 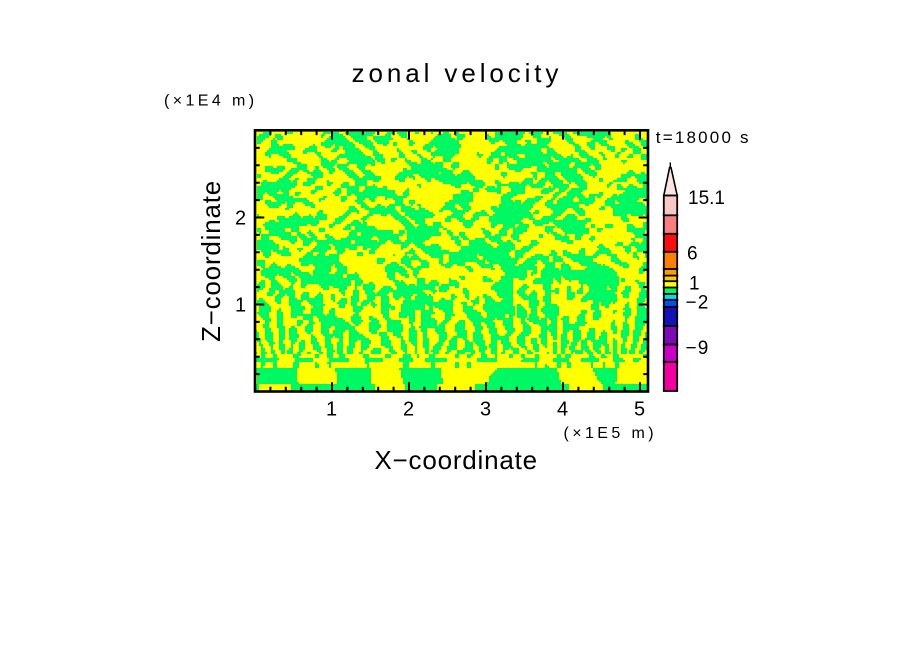 I want to click on svg-text: zonal velocity, so click(x=457, y=73).